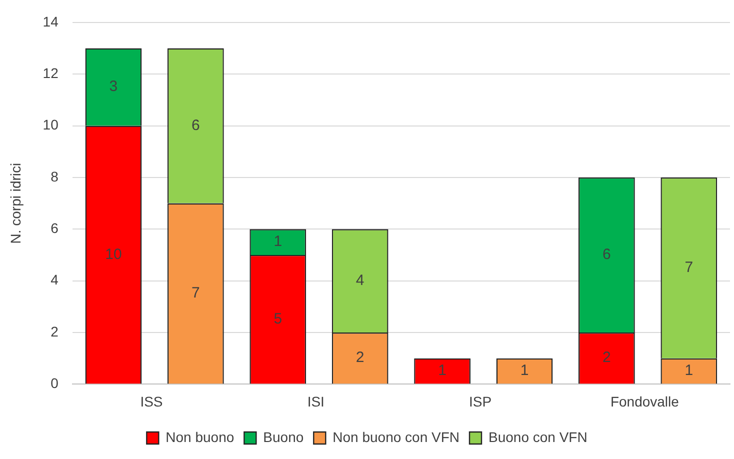 The image size is (734, 459). I want to click on y-tick-label: 12, so click(50, 72).